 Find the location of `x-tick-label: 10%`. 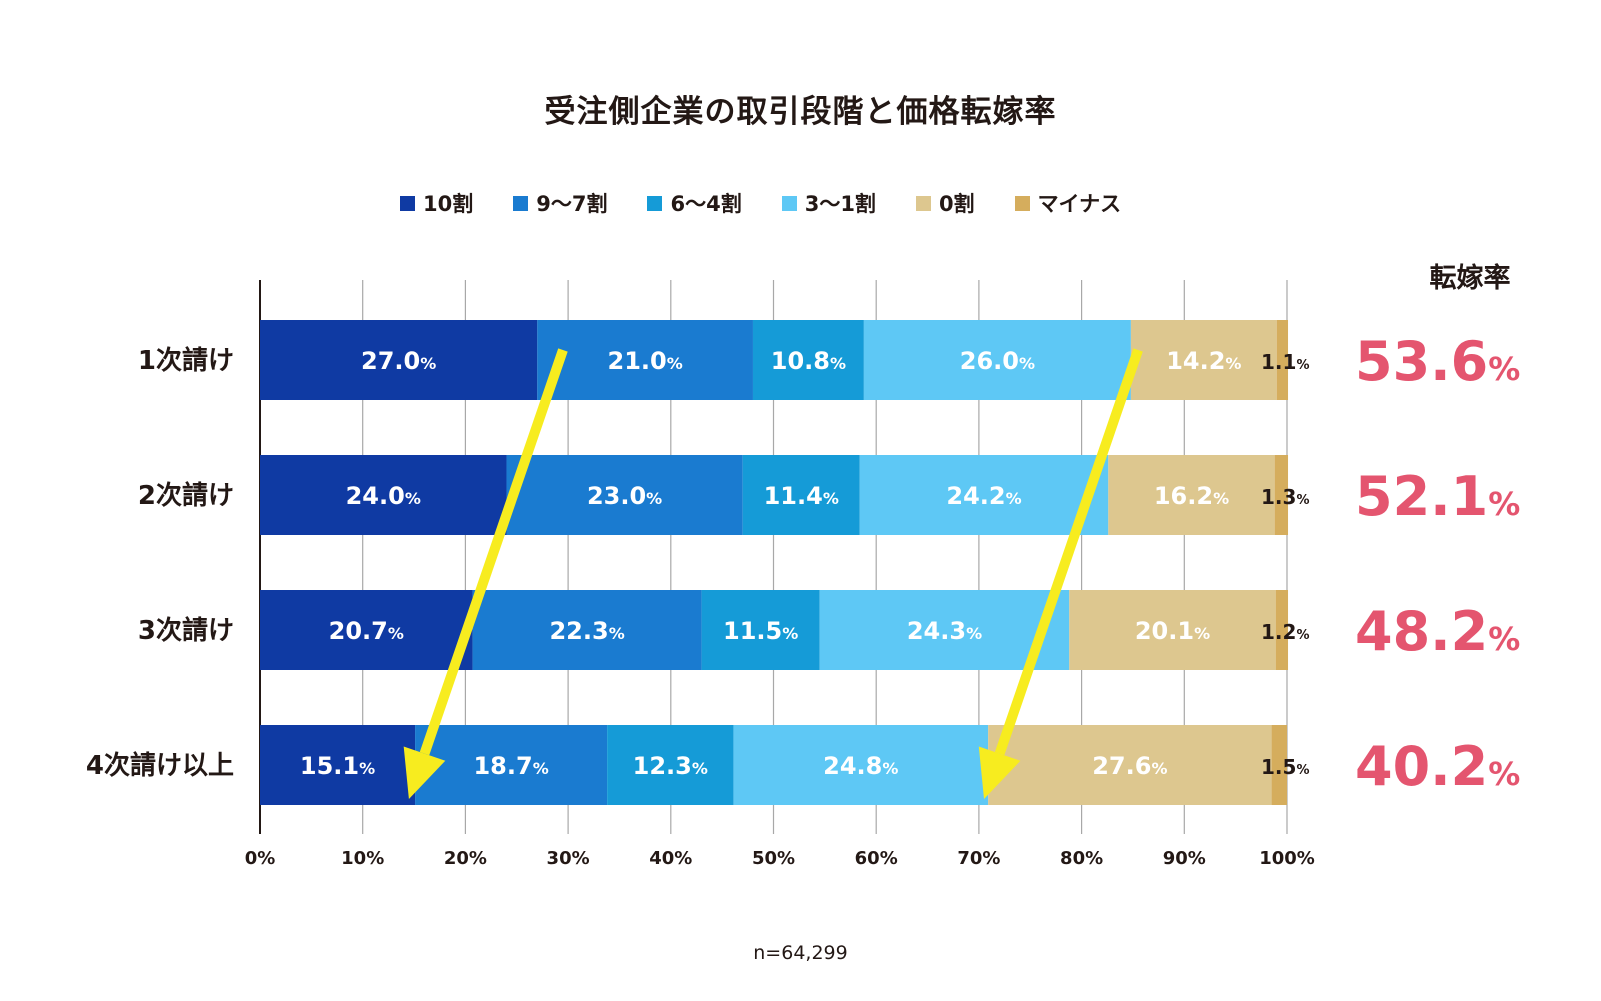

x-tick-label: 10% is located at coordinates (362, 858).